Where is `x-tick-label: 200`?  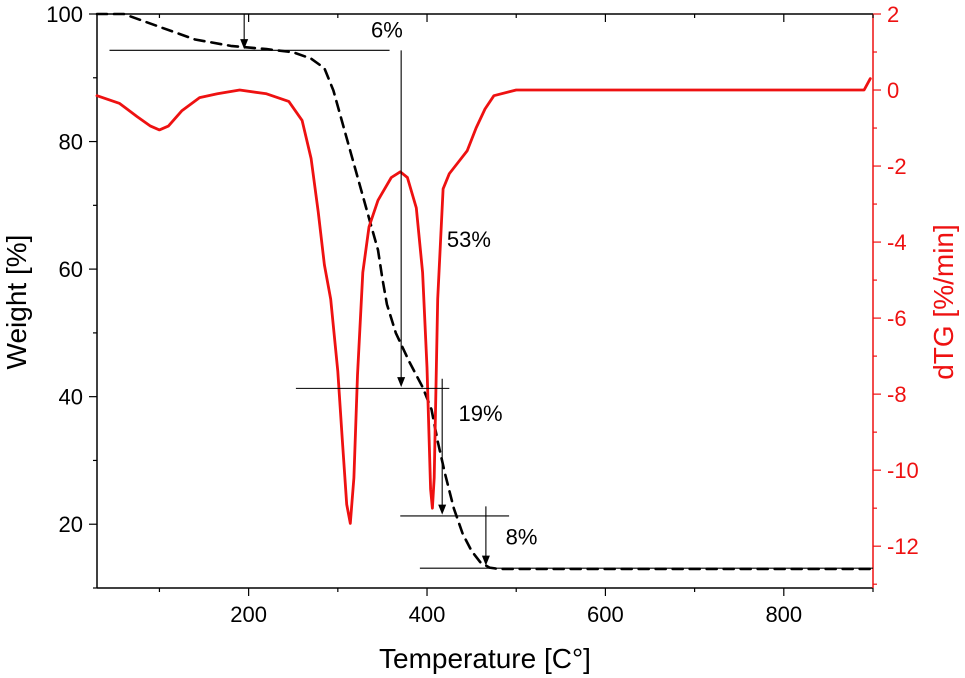 x-tick-label: 200 is located at coordinates (248, 614).